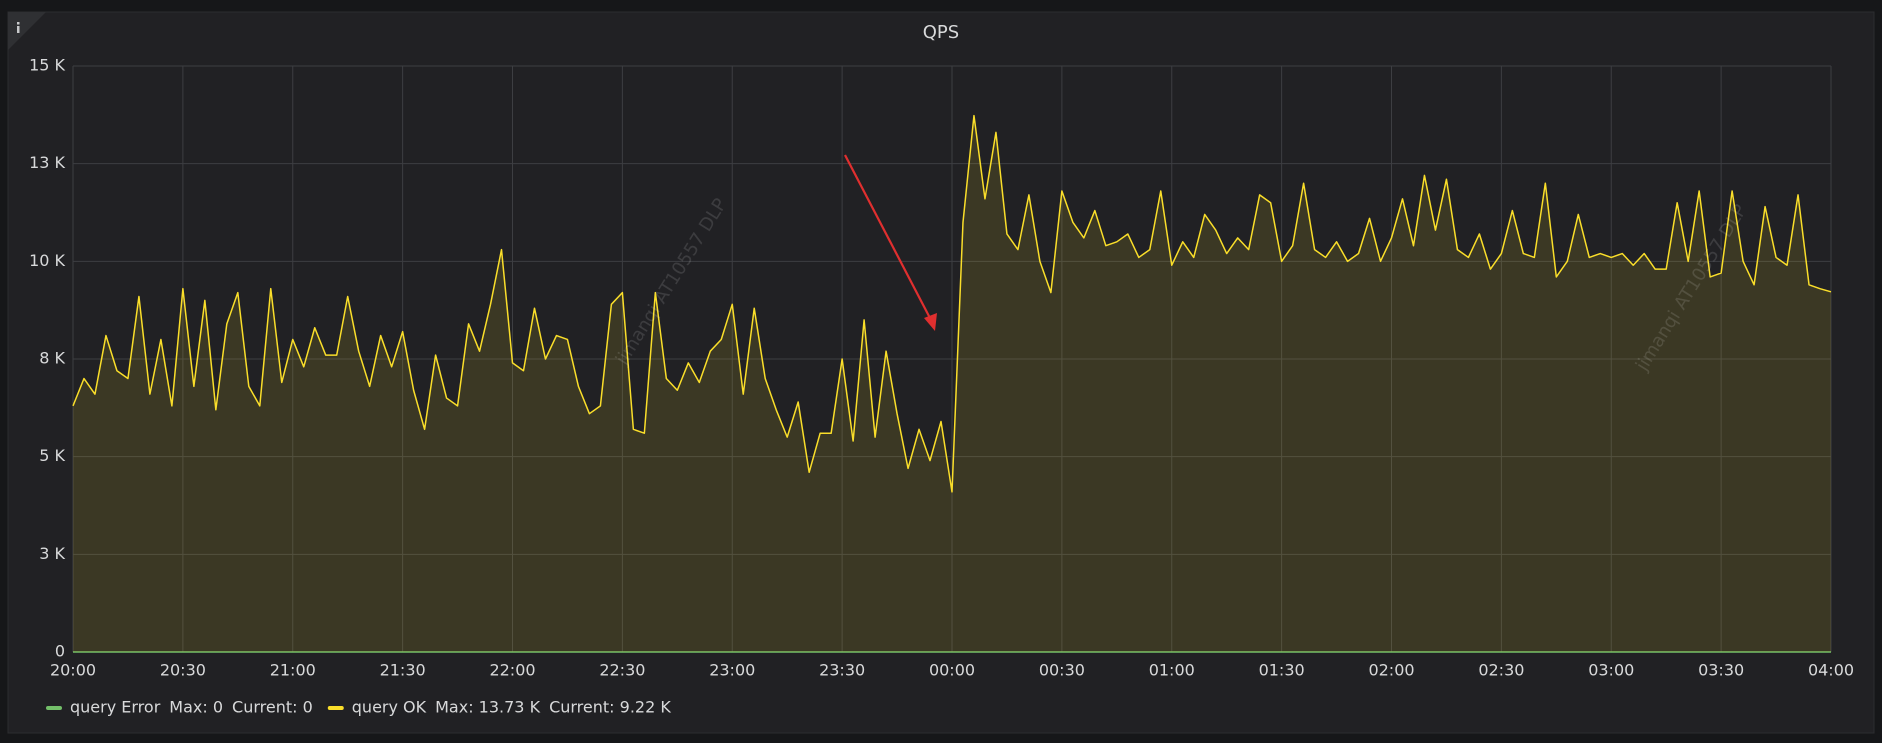 Image resolution: width=1882 pixels, height=743 pixels. I want to click on x-tick-label: 20:30, so click(183, 670).